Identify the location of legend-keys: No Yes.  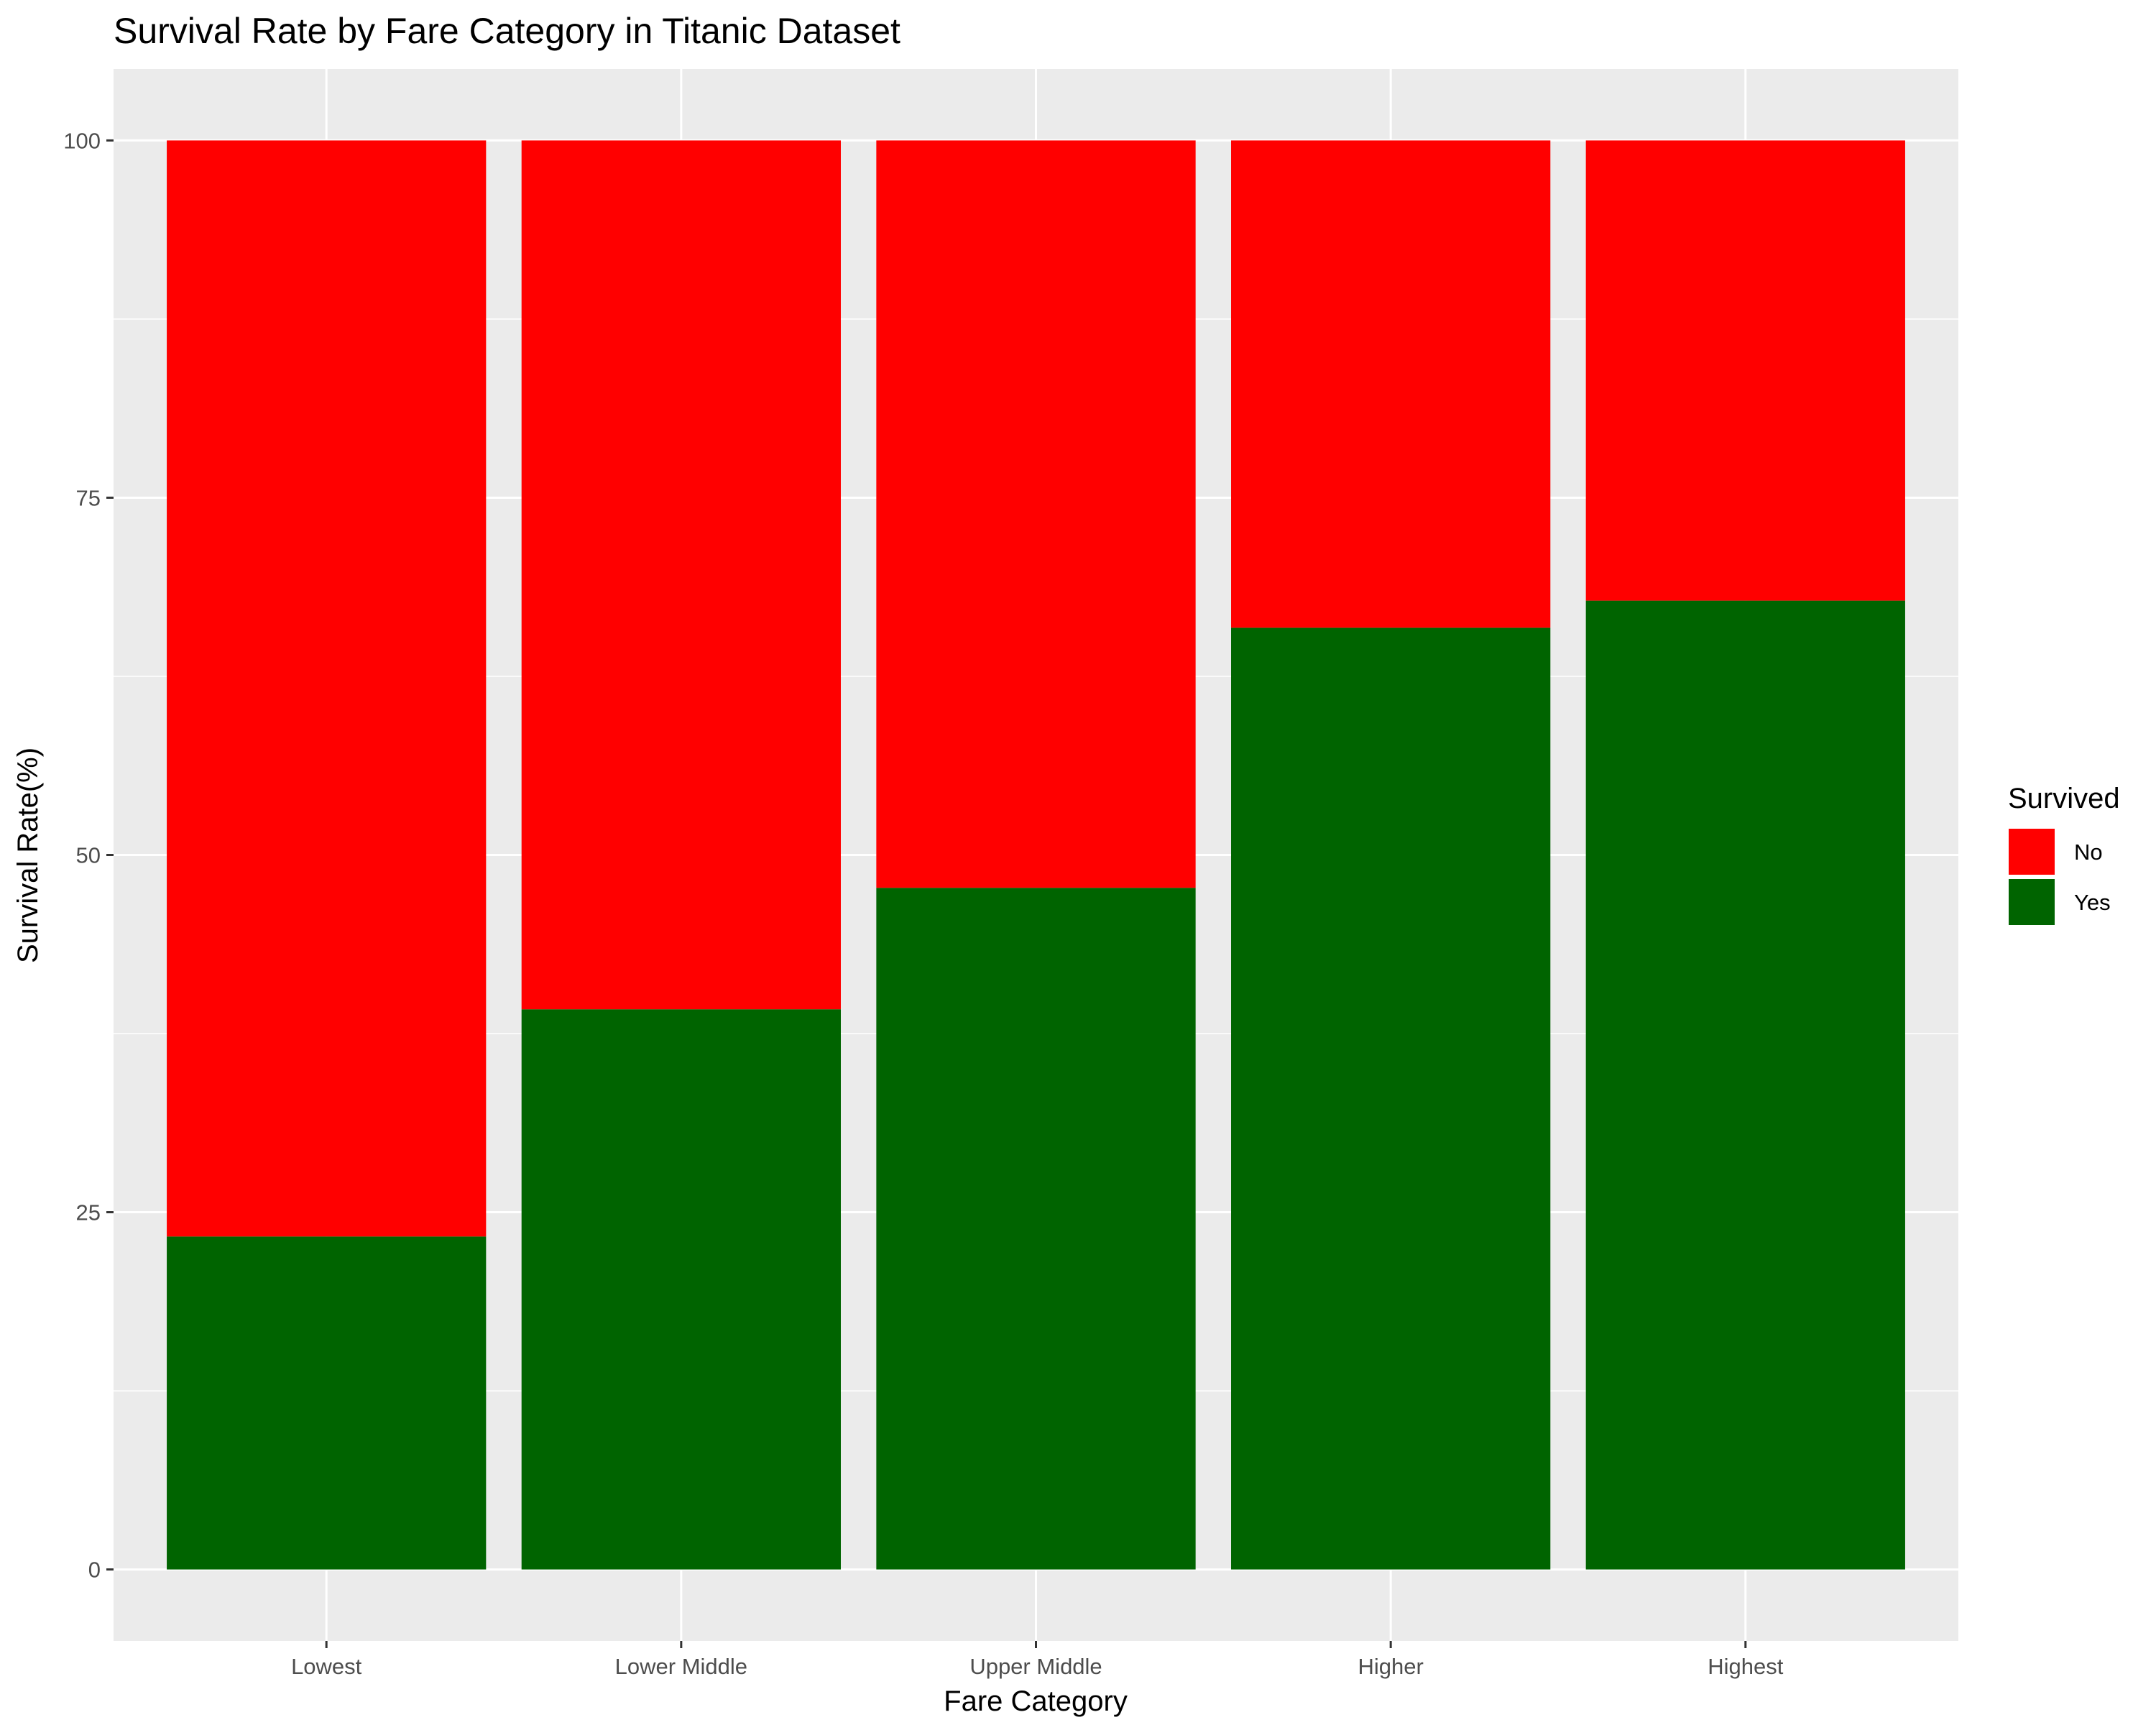
(2059, 876).